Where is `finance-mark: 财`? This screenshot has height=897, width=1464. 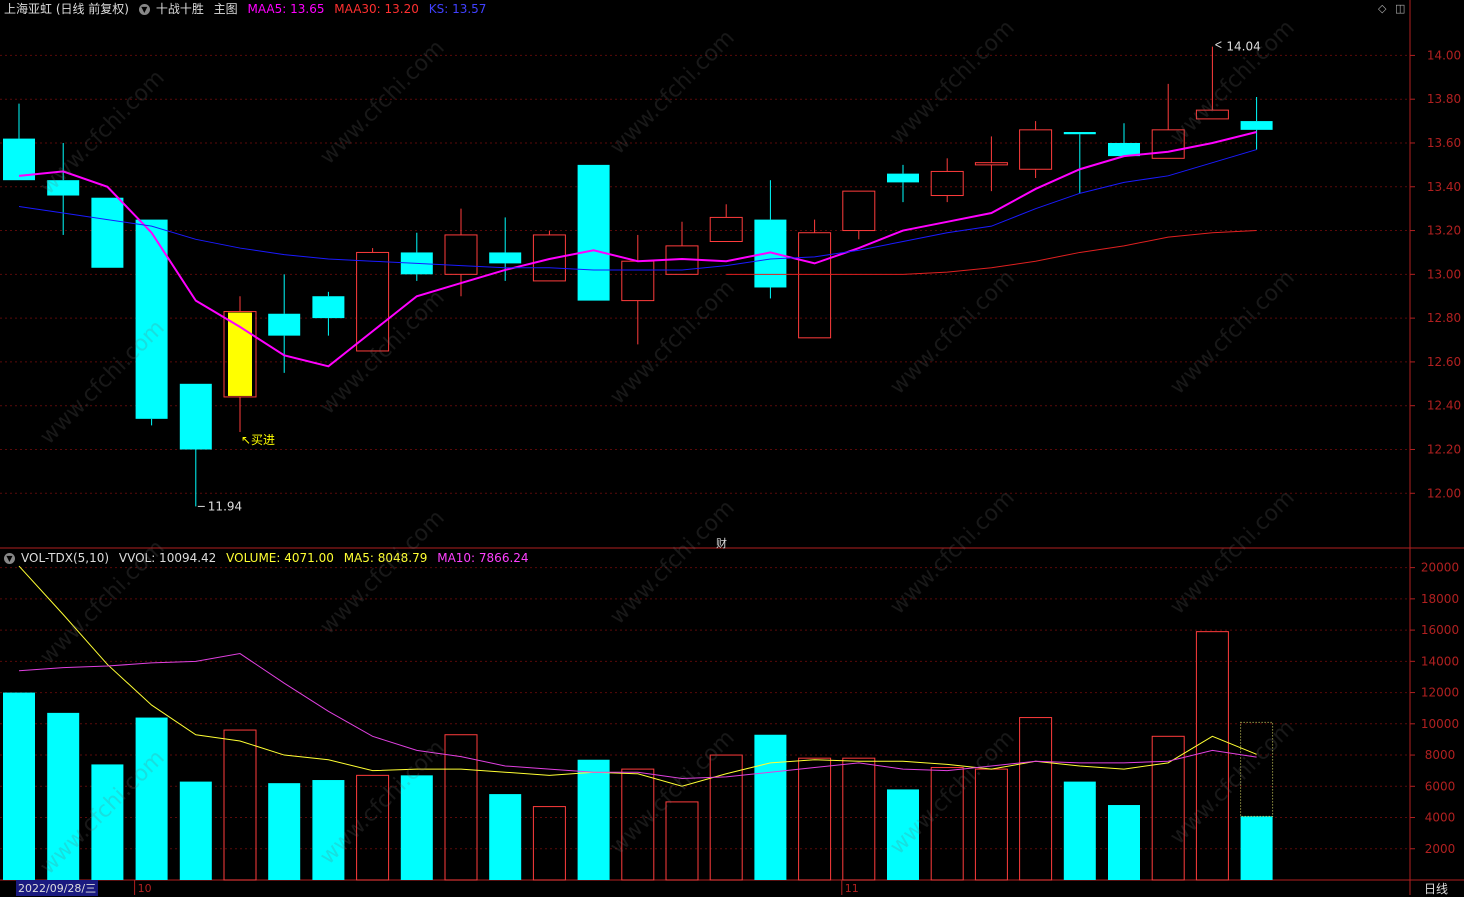
finance-mark: 财 is located at coordinates (721, 543).